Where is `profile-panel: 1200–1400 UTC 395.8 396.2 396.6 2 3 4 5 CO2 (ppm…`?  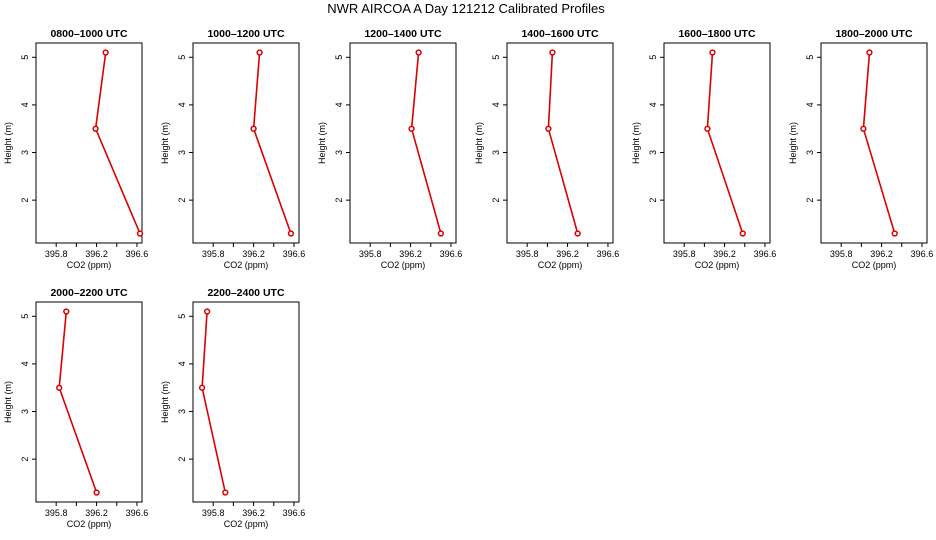
profile-panel: 1200–1400 UTC 395.8 396.2 396.6 2 3 4 5 CO2 (ppm… is located at coordinates (389, 149).